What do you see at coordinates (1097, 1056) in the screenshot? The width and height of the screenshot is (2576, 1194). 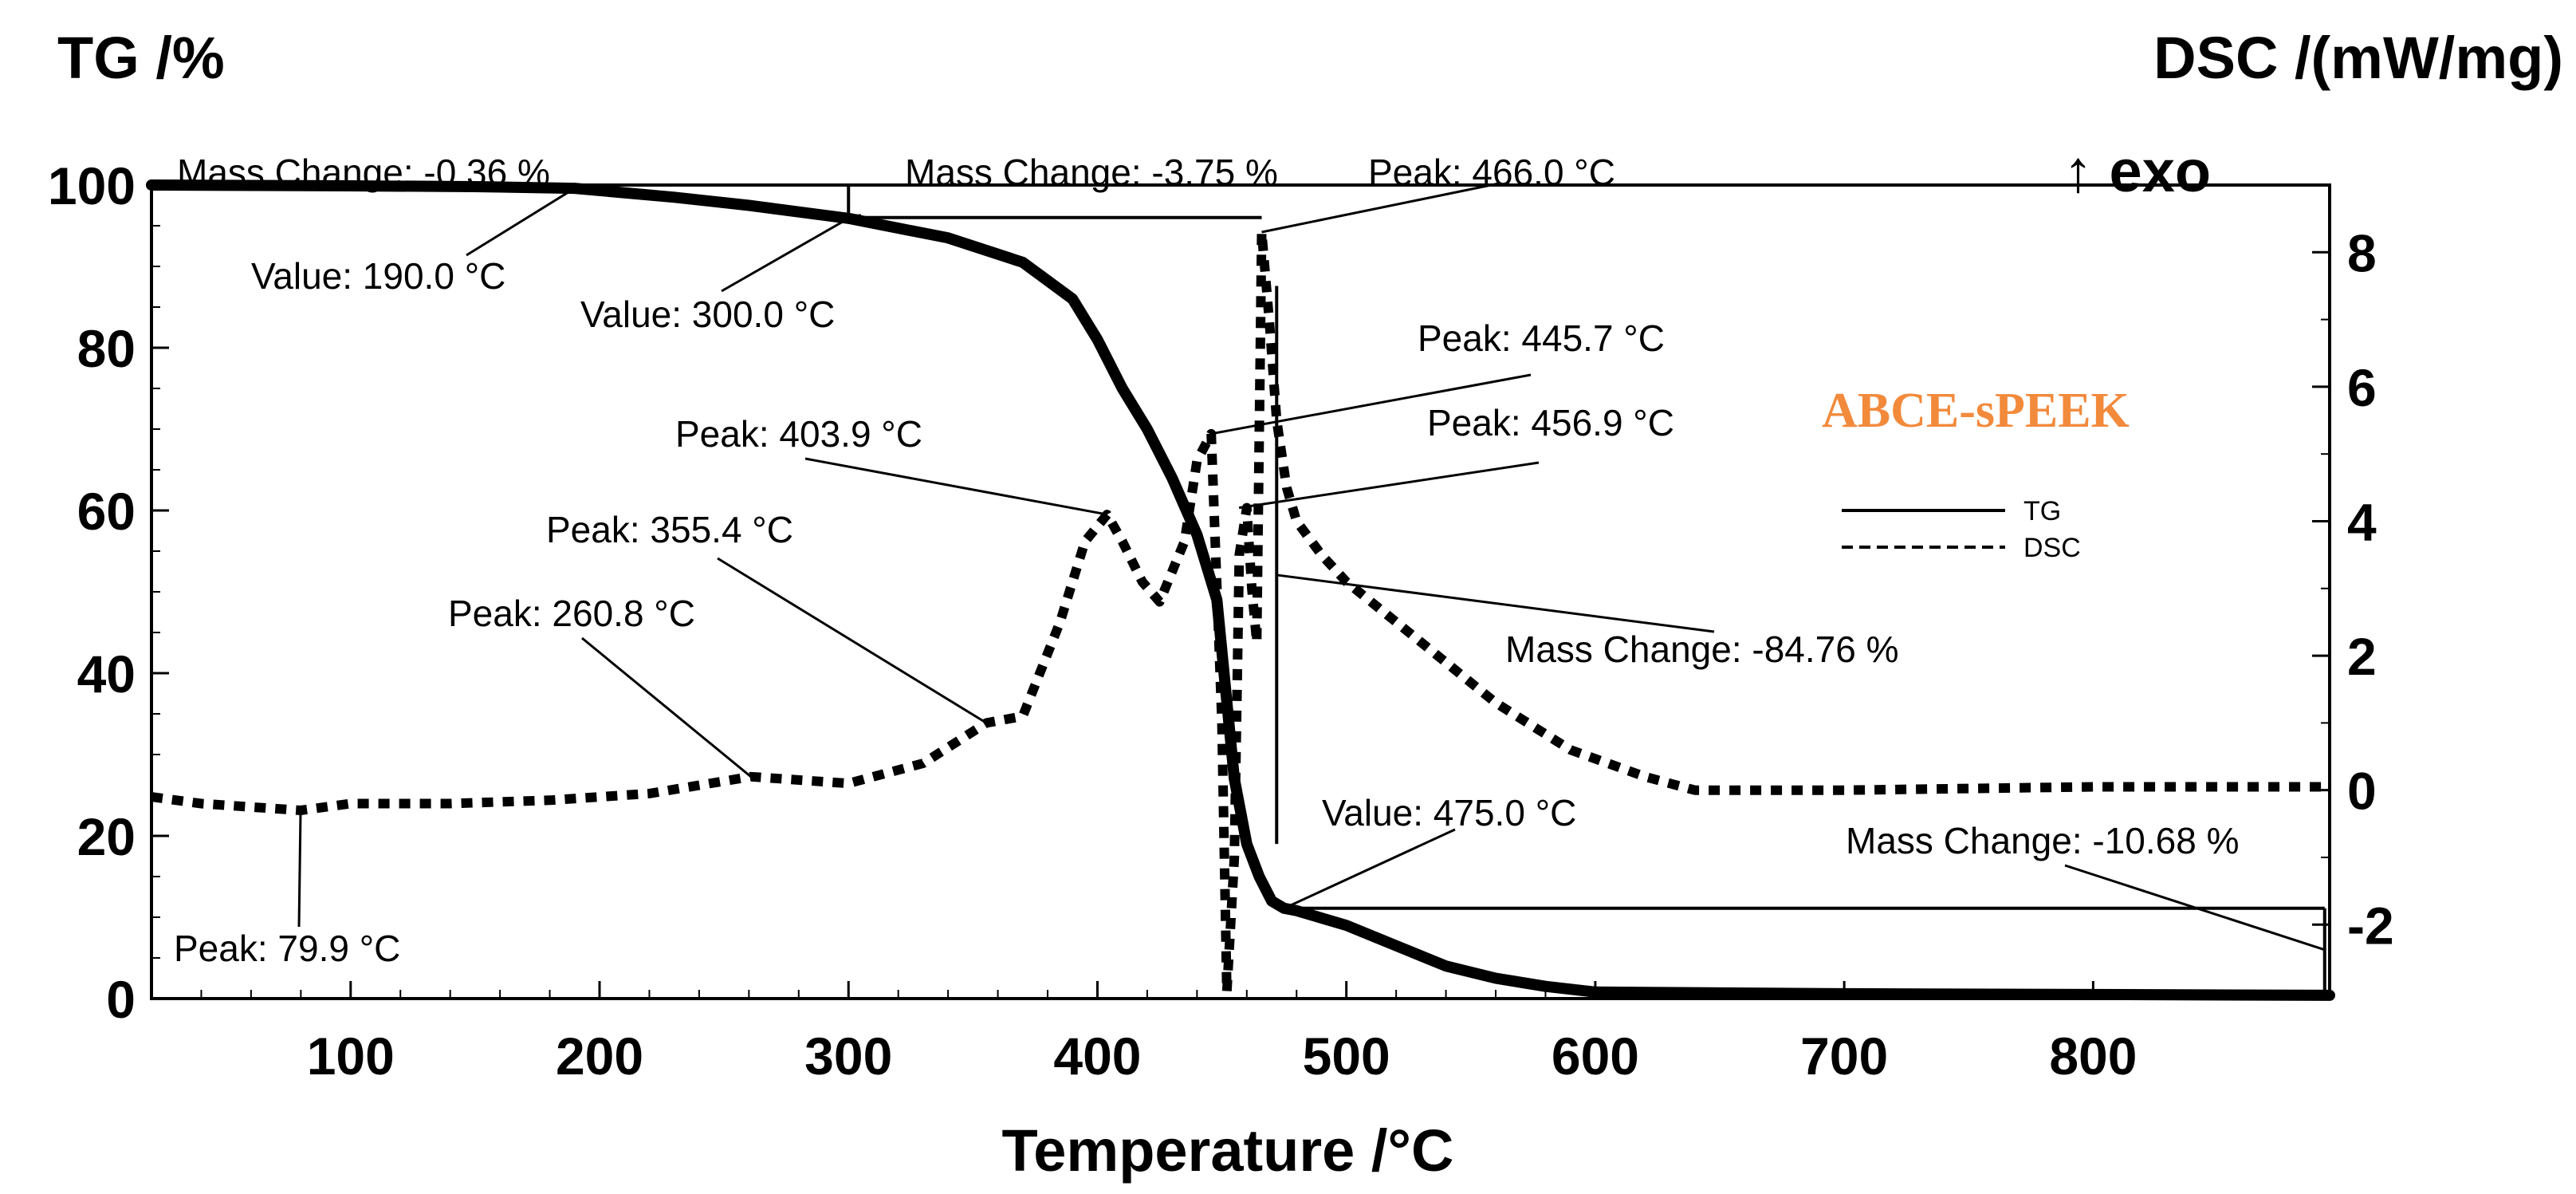 I see `x-tick-label: 400` at bounding box center [1097, 1056].